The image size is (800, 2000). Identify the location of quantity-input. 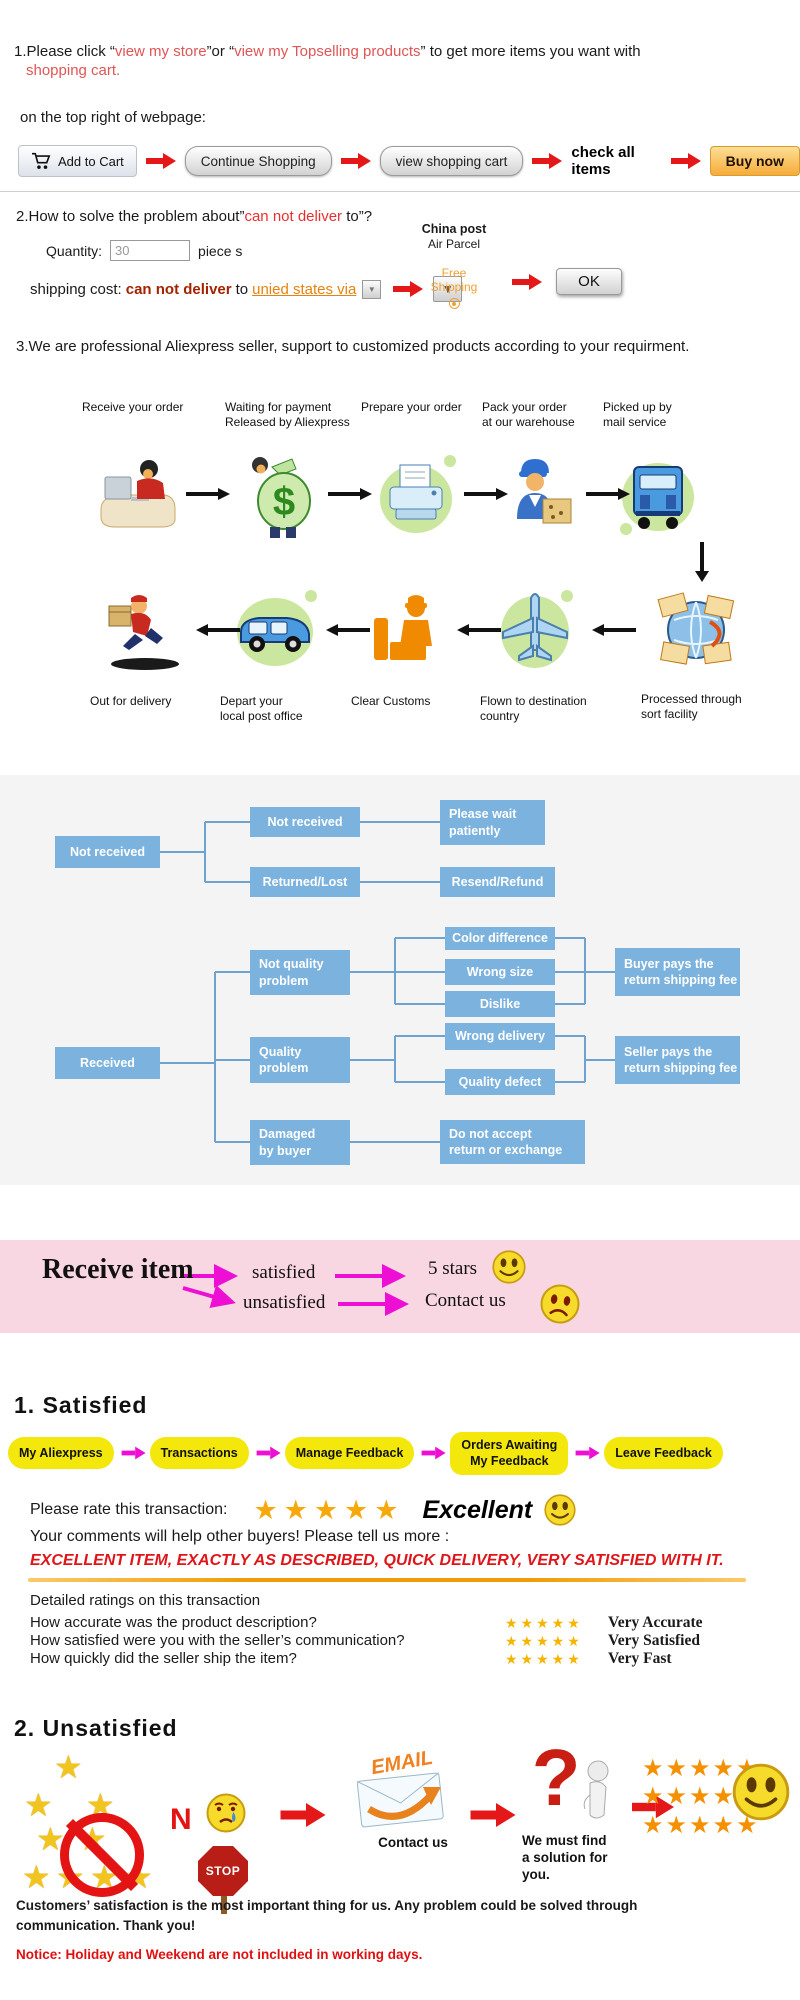
(150, 250).